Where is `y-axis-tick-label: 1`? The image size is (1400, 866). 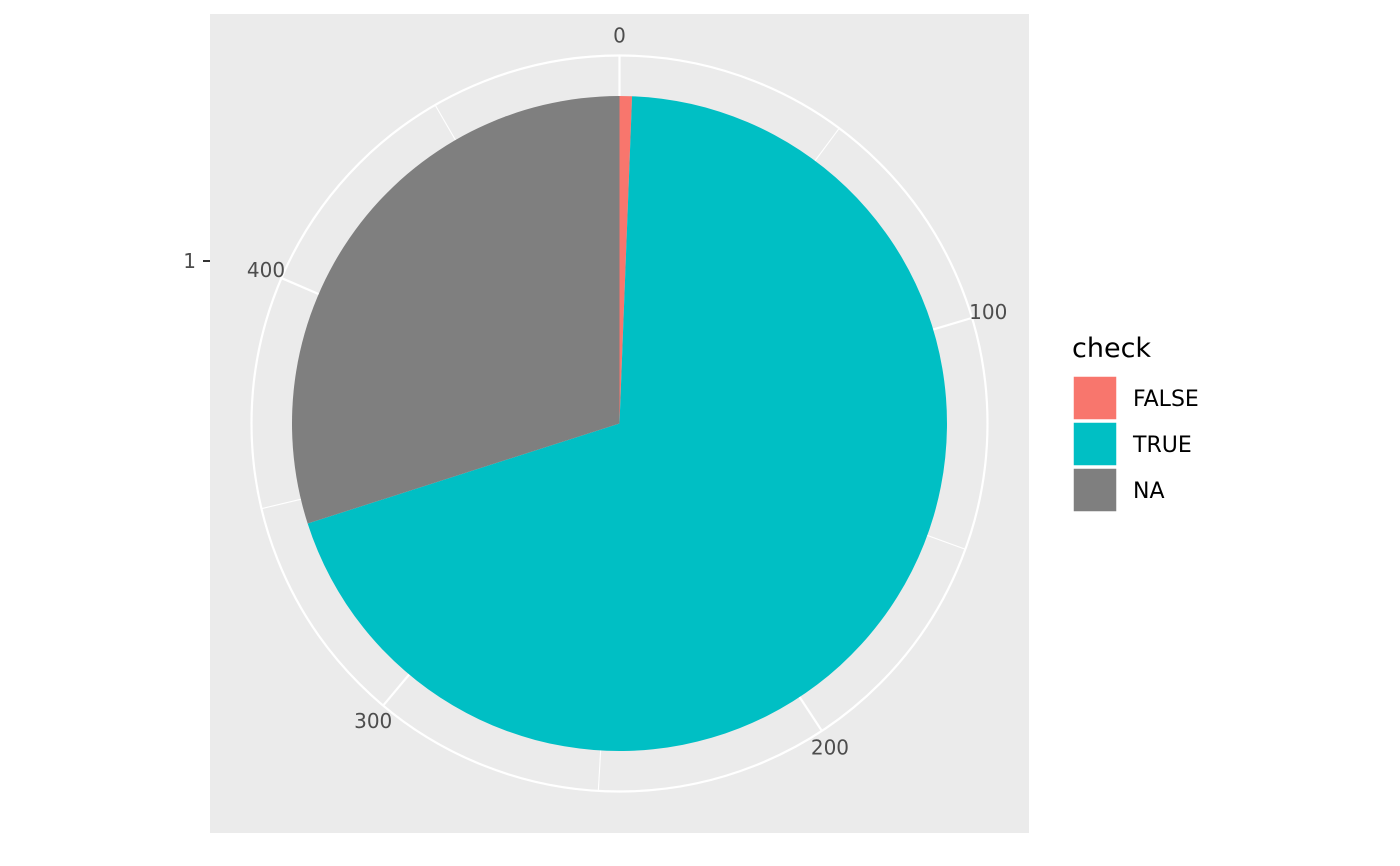 y-axis-tick-label: 1 is located at coordinates (189, 261).